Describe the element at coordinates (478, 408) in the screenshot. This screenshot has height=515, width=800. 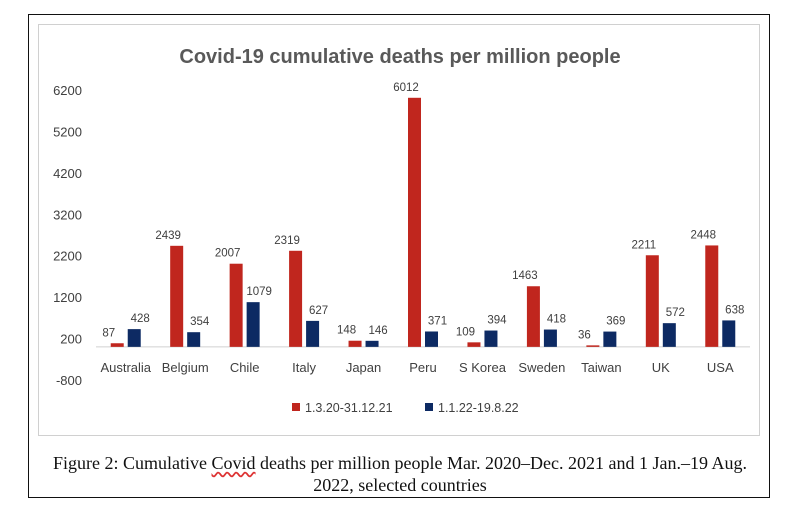
I see `legend-label: 1.1.22-19.8.22` at that location.